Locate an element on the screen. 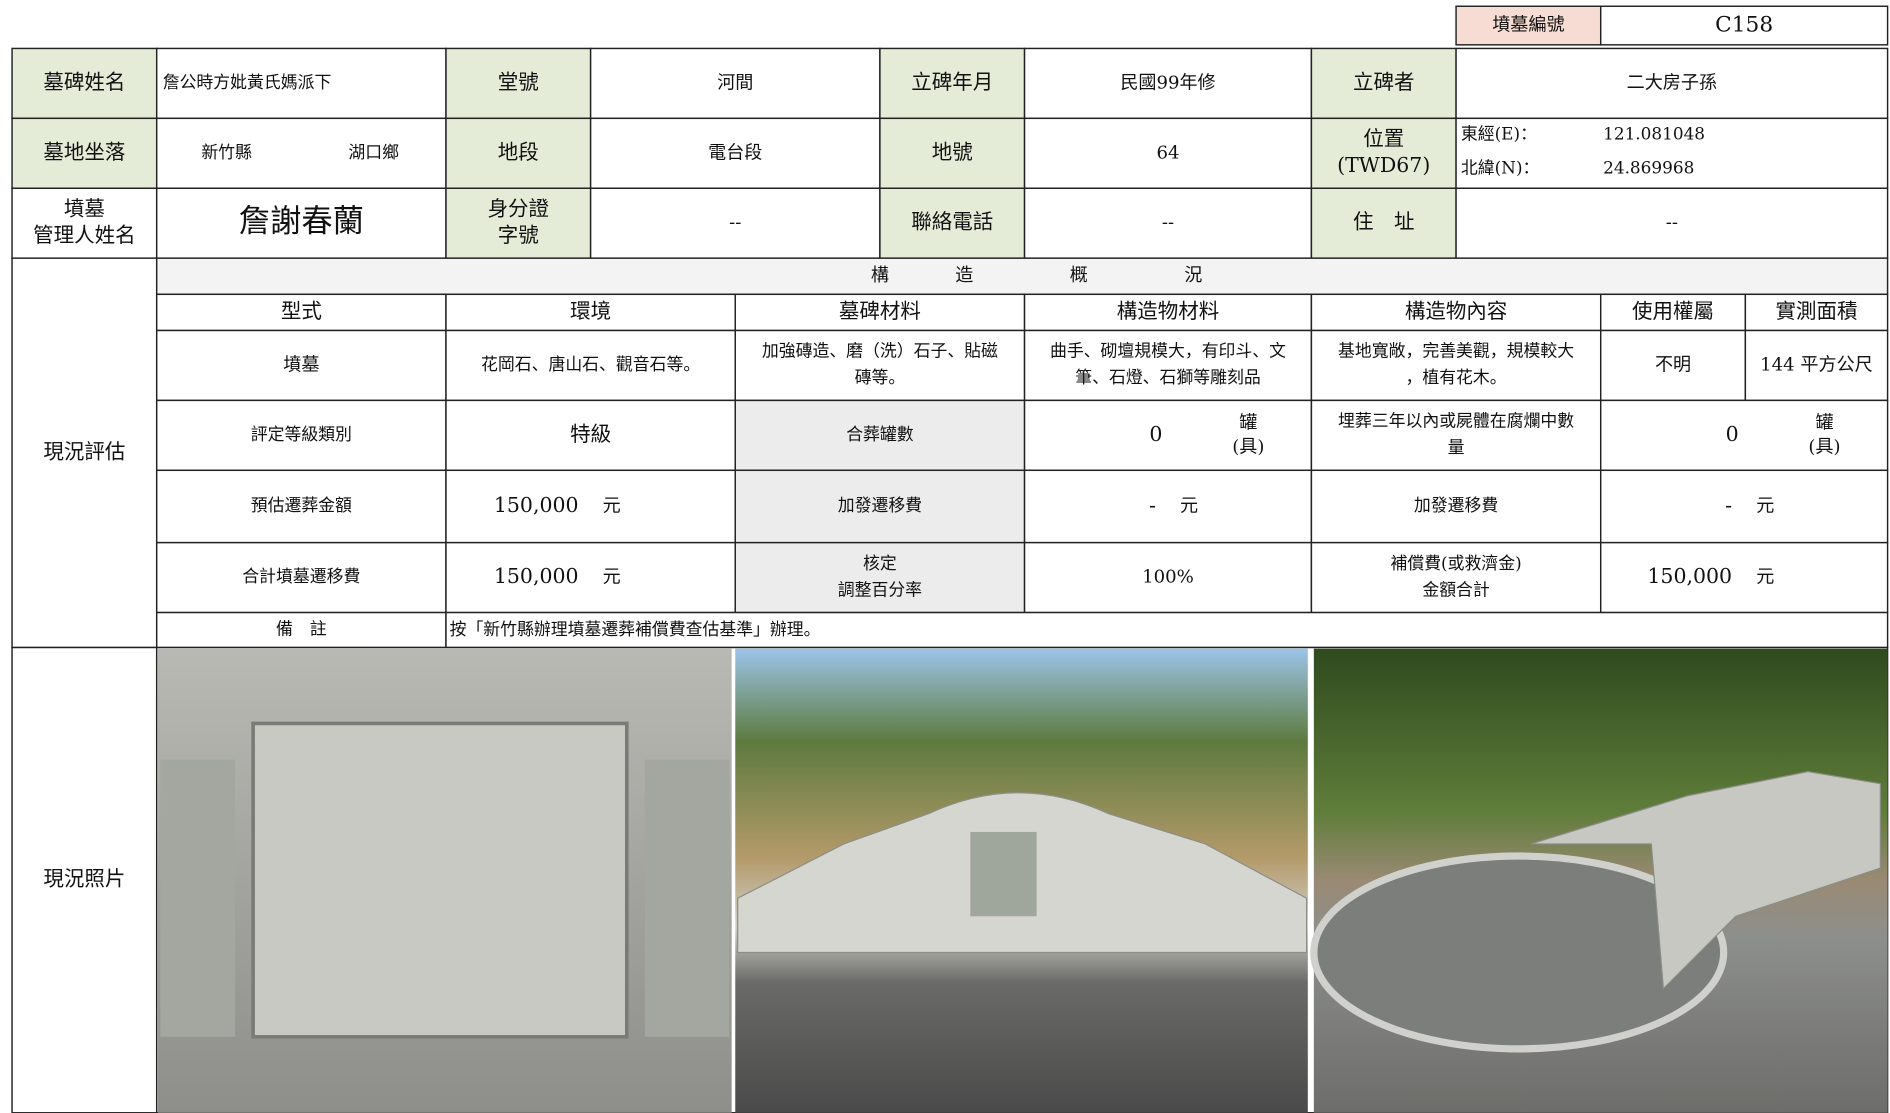  cell-text: 補償費(或救濟金) is located at coordinates (1455, 563).